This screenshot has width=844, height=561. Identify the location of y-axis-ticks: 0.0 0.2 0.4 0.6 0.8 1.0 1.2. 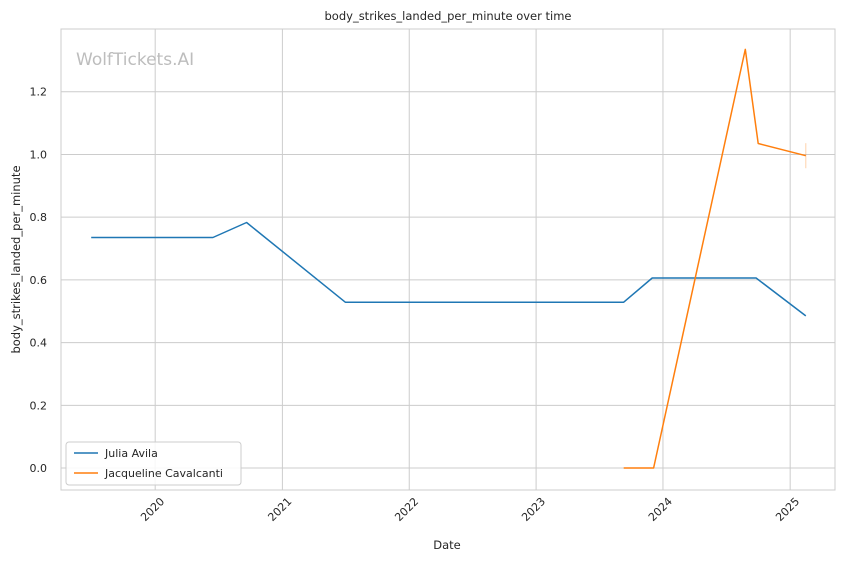
(39, 280).